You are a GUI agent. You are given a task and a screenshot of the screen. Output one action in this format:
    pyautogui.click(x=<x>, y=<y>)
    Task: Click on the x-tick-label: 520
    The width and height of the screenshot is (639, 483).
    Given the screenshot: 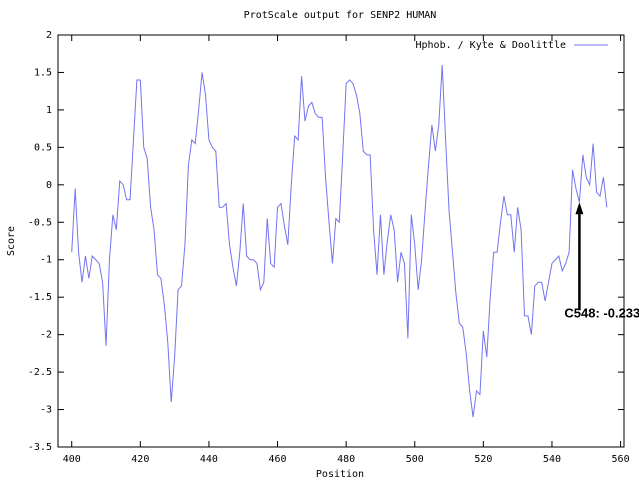 What is the action you would take?
    pyautogui.click(x=483, y=459)
    